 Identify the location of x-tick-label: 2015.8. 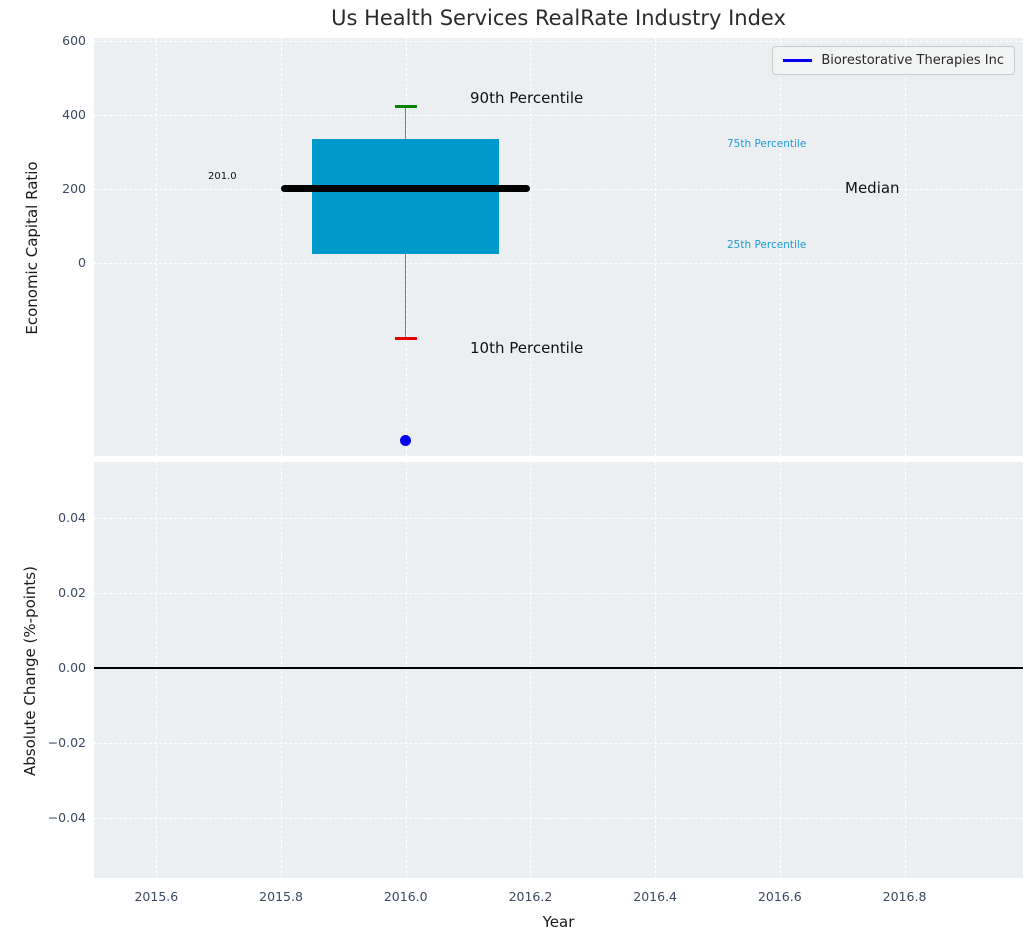
(281, 896).